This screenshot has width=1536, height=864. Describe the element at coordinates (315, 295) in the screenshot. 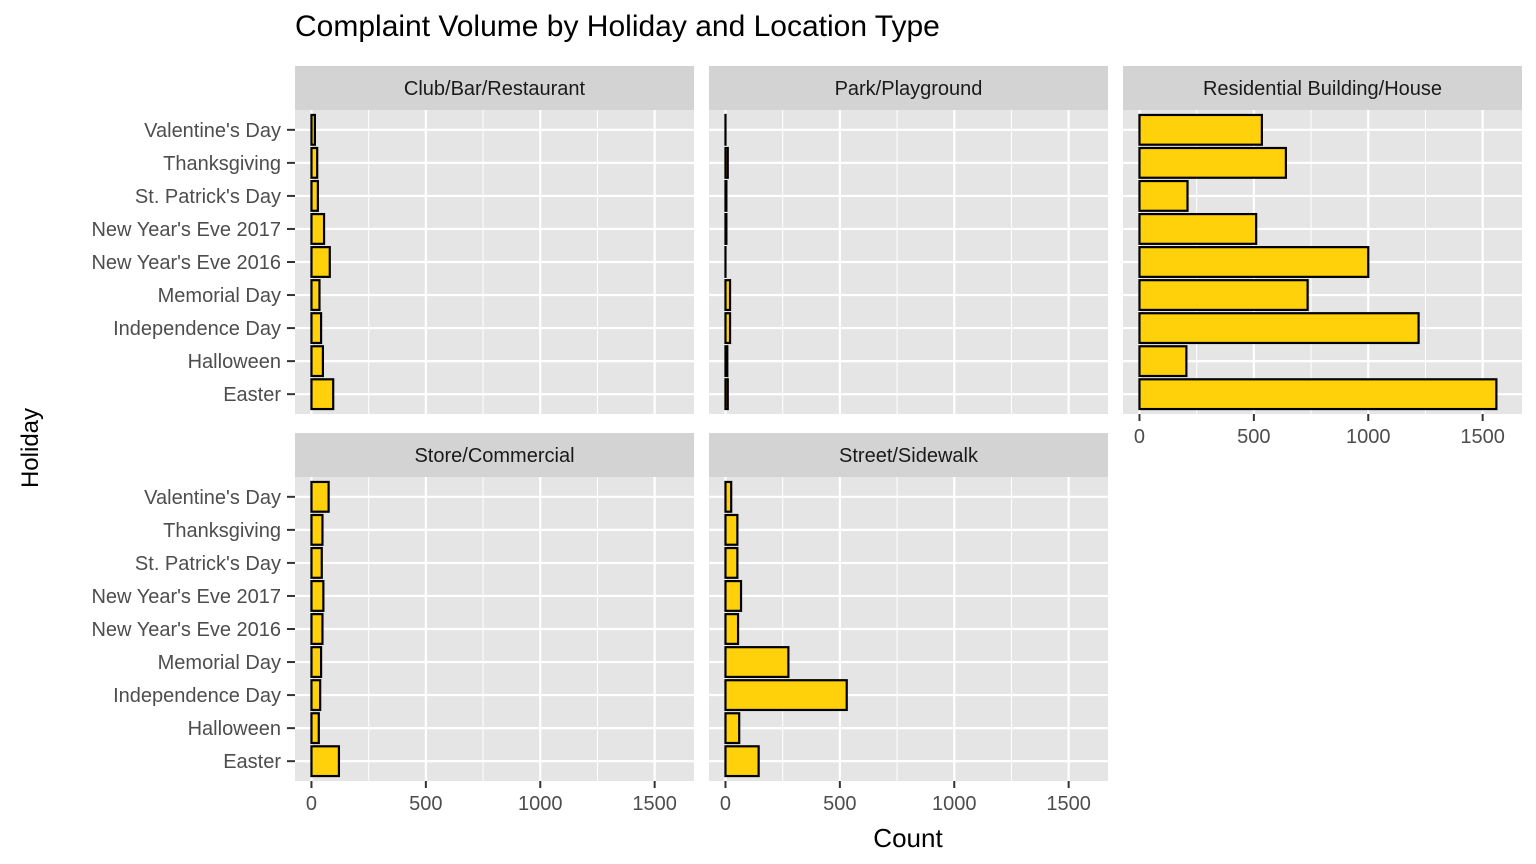

I see `bar-club-bar-restaurant-memorial-day` at that location.